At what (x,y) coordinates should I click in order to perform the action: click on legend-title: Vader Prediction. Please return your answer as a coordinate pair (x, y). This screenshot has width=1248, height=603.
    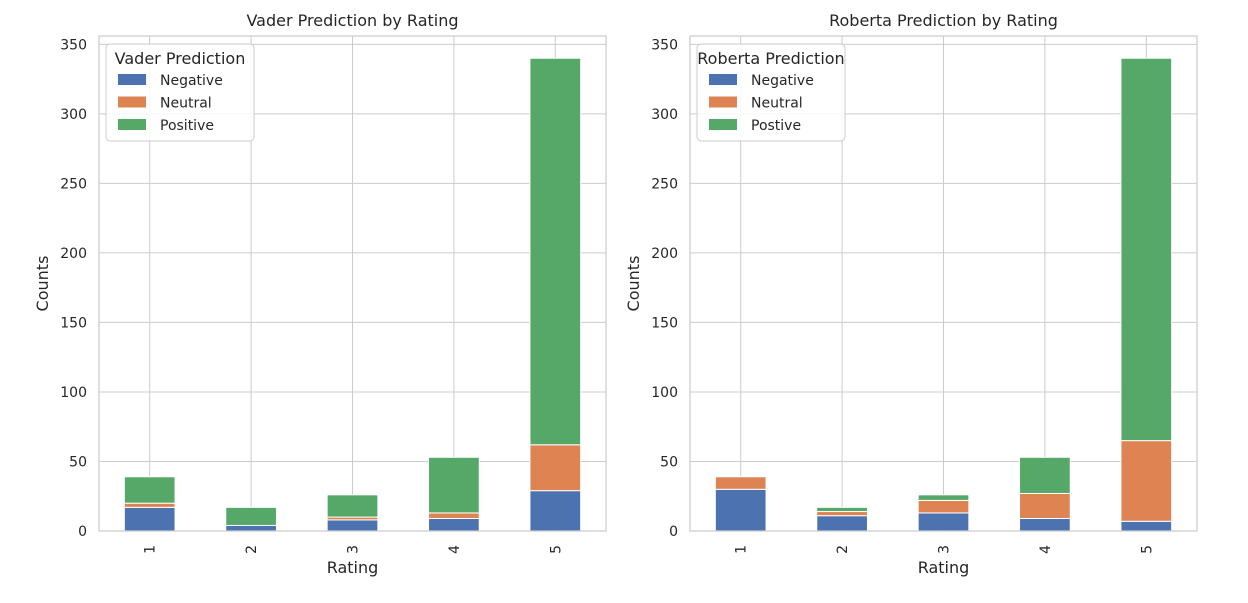
    Looking at the image, I should click on (180, 58).